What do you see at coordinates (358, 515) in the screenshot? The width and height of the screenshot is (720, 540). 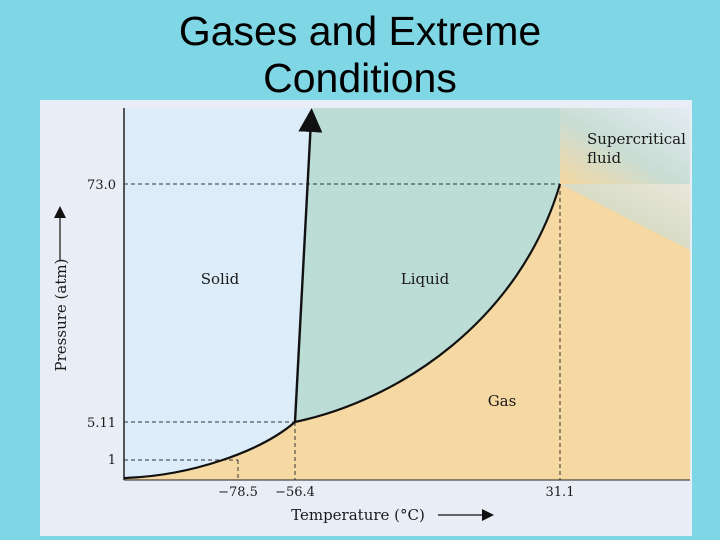 I see `x-axis-label: Temperature (°C)` at bounding box center [358, 515].